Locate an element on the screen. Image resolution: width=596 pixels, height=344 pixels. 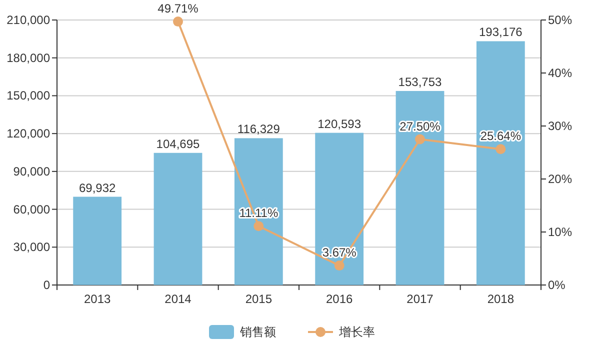
legend-label: 销售额 is located at coordinates (257, 332).